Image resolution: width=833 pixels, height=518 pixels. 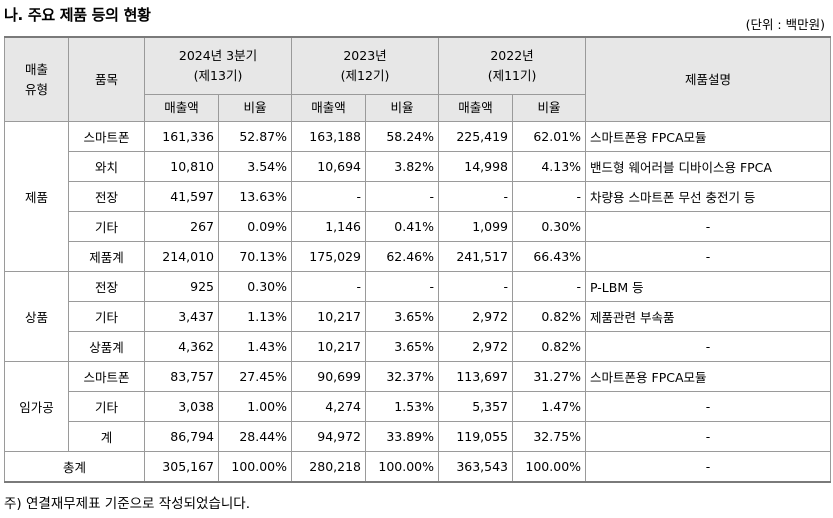 I want to click on ratio-value-cell: 1.00%, so click(x=255, y=406).